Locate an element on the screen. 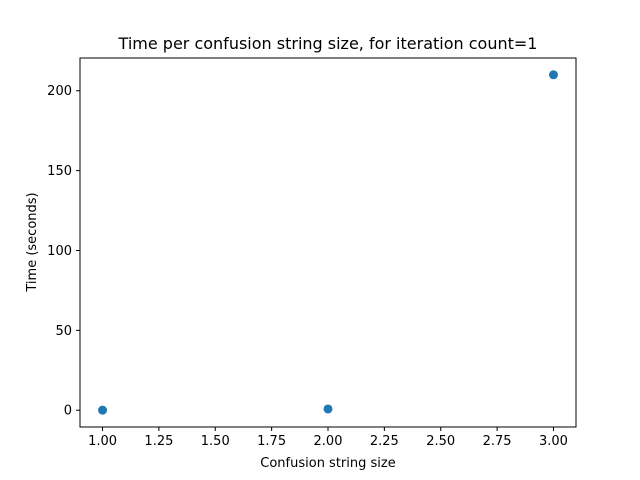 The width and height of the screenshot is (640, 480). y-tick-label: 150 is located at coordinates (59, 171).